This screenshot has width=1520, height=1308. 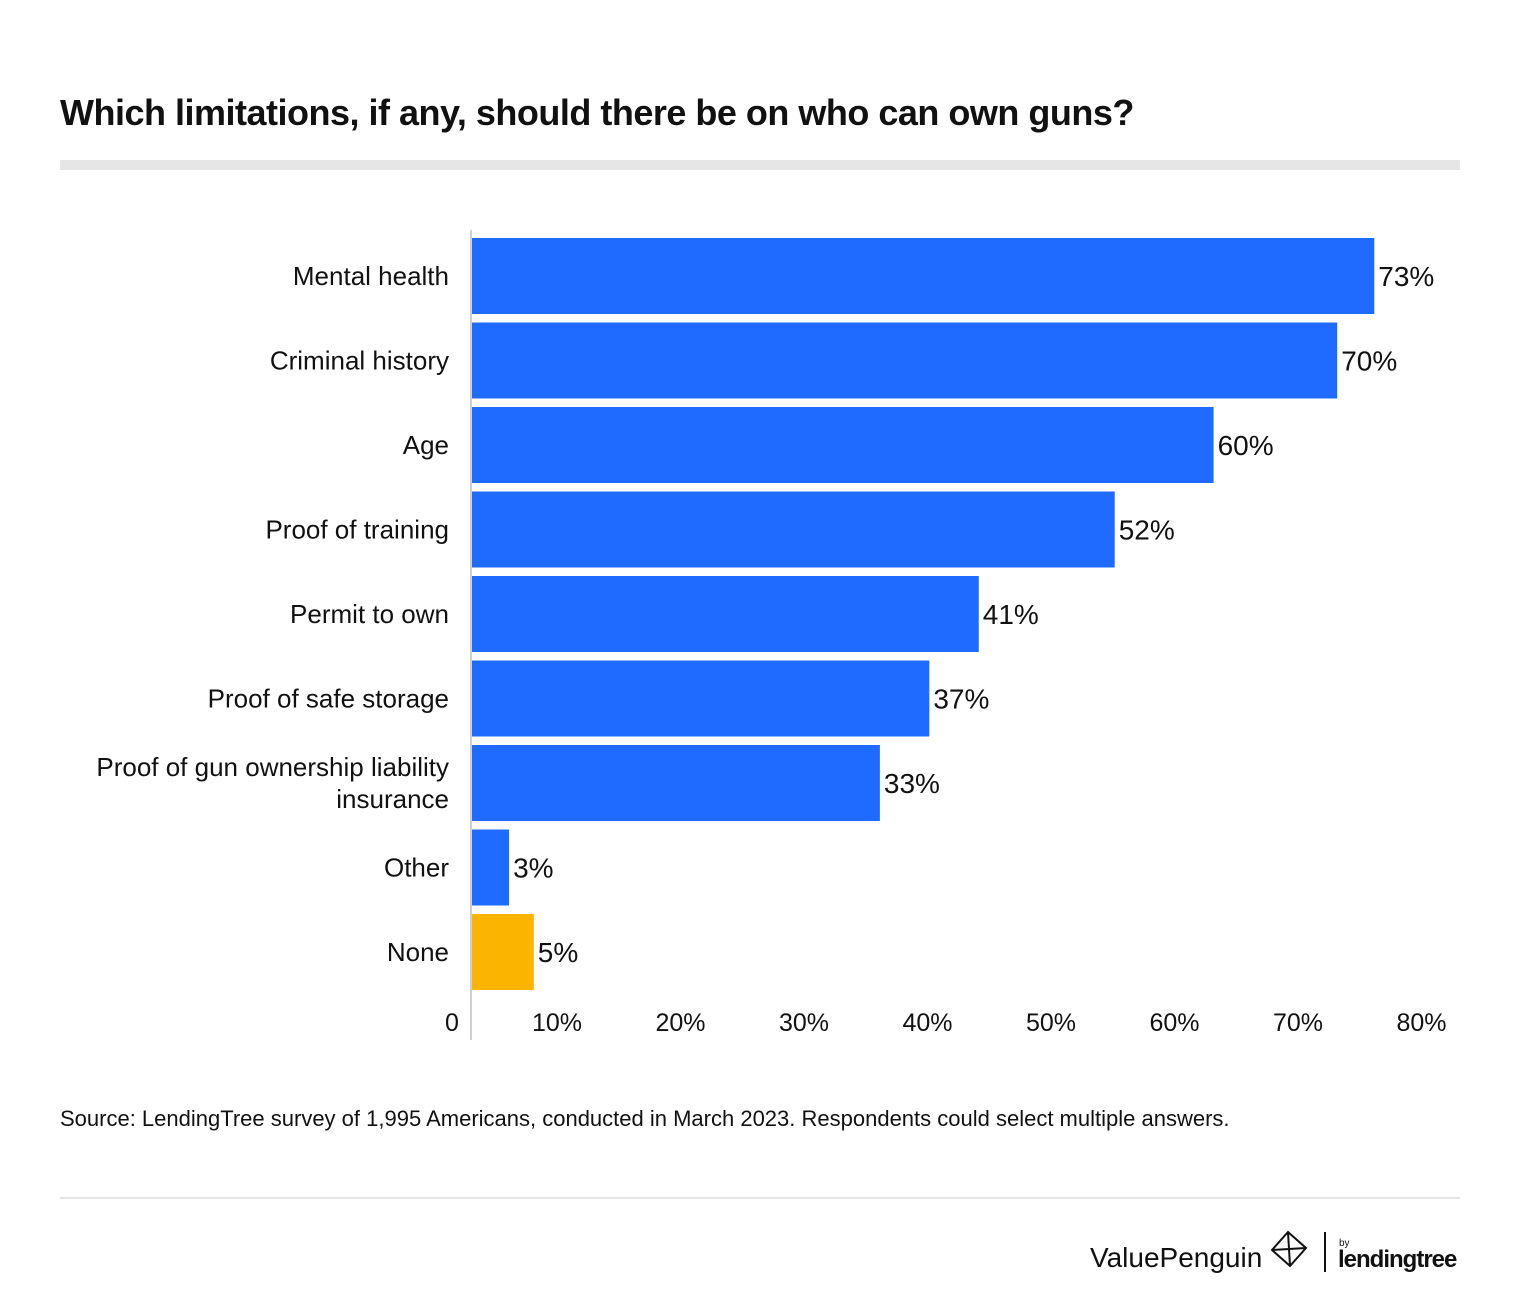 What do you see at coordinates (1344, 1243) in the screenshot?
I see `logo-by-text: by` at bounding box center [1344, 1243].